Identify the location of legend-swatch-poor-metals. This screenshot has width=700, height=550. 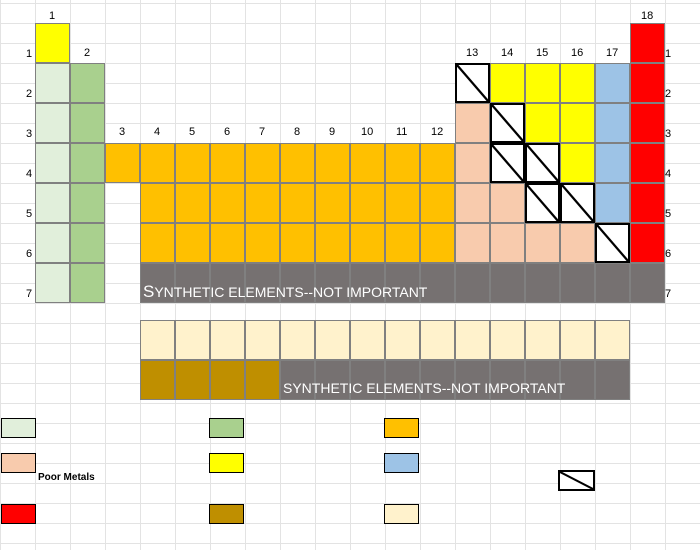
(18, 463).